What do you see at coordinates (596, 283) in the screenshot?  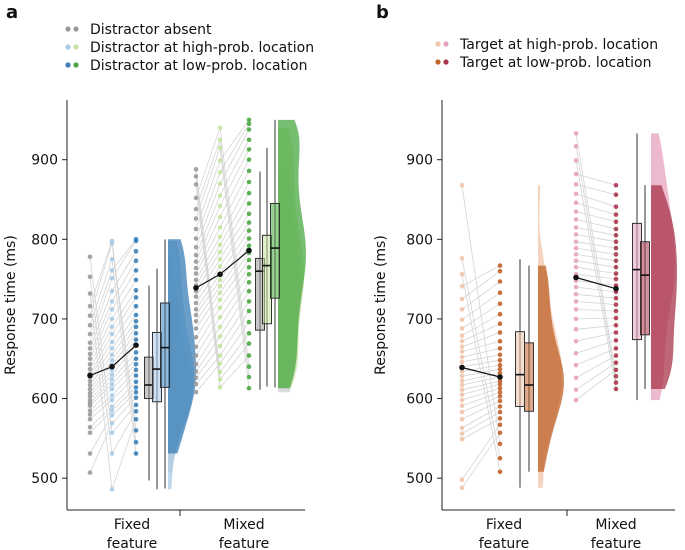 I see `mean-line` at bounding box center [596, 283].